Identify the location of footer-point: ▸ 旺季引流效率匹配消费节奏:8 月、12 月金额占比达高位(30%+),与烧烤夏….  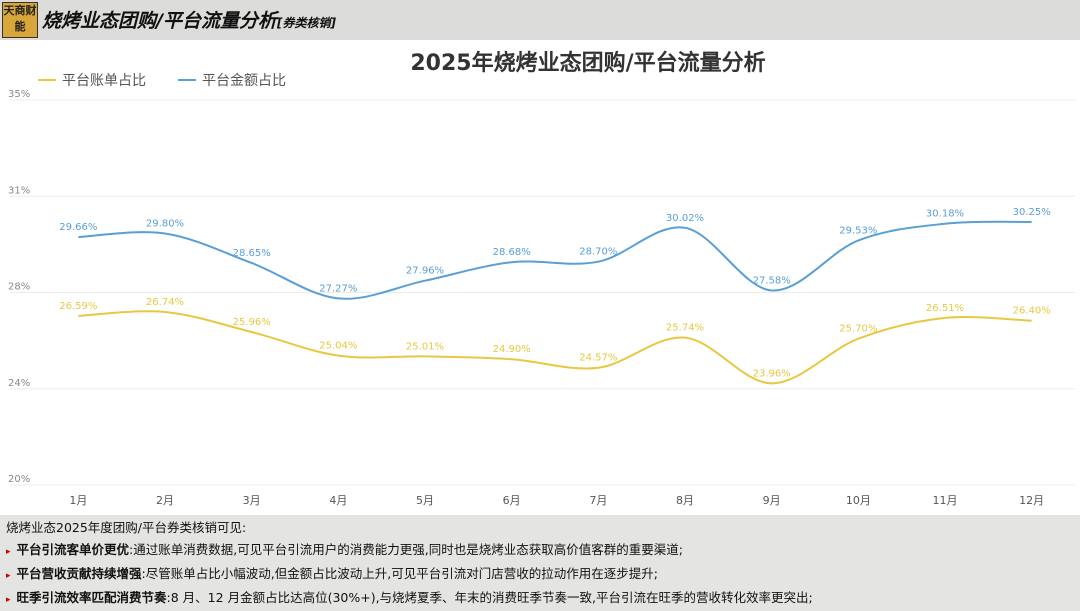
(541, 599).